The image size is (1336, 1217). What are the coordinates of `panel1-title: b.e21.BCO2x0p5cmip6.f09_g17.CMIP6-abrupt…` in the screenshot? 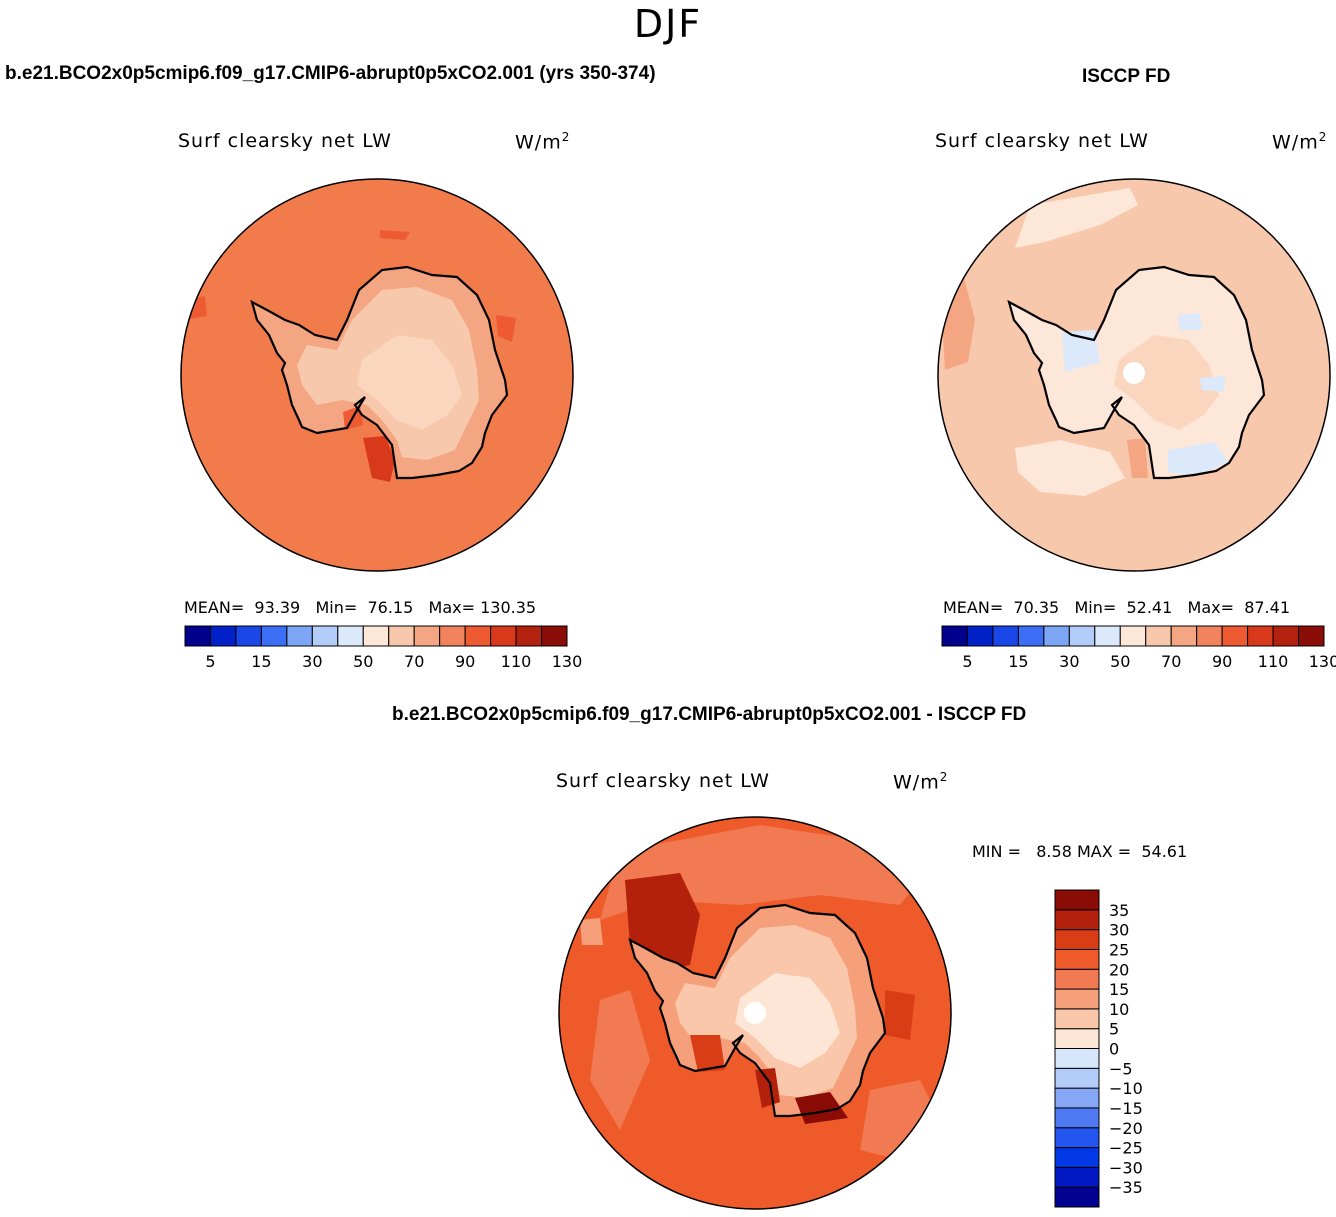 It's located at (330, 73).